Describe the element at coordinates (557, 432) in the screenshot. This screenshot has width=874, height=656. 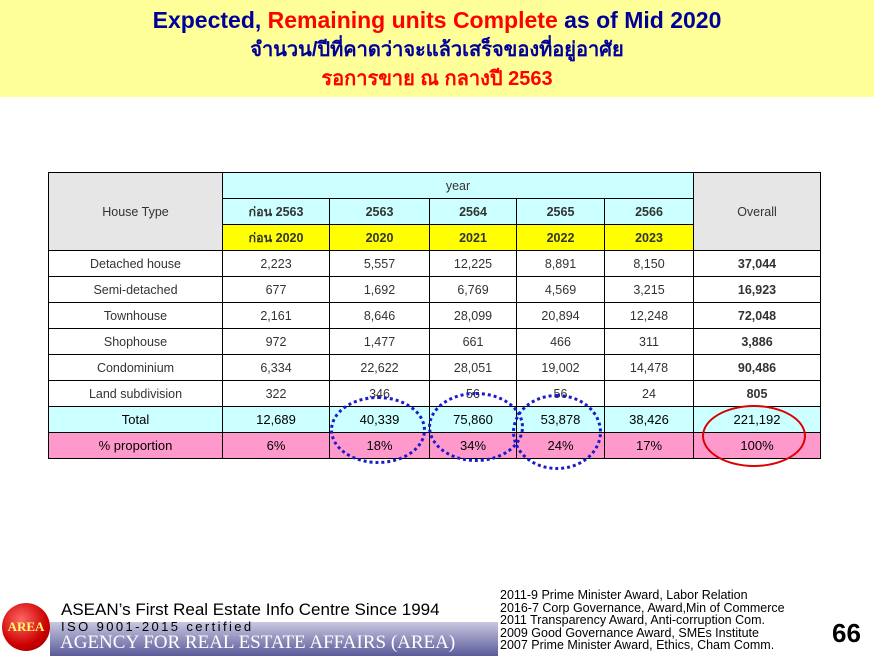
I see `highlight-ellipse-2022` at that location.